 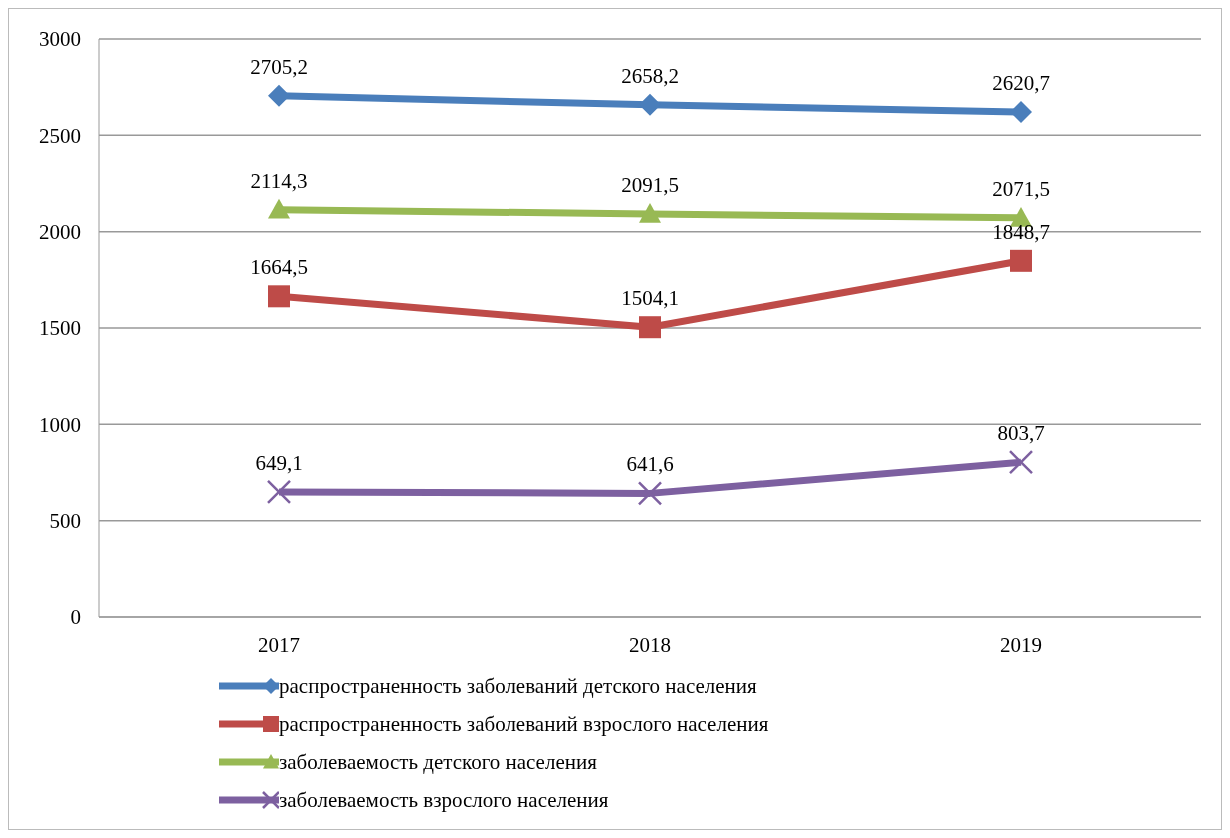 What do you see at coordinates (279, 462) in the screenshot?
I see `data-label: 649,1` at bounding box center [279, 462].